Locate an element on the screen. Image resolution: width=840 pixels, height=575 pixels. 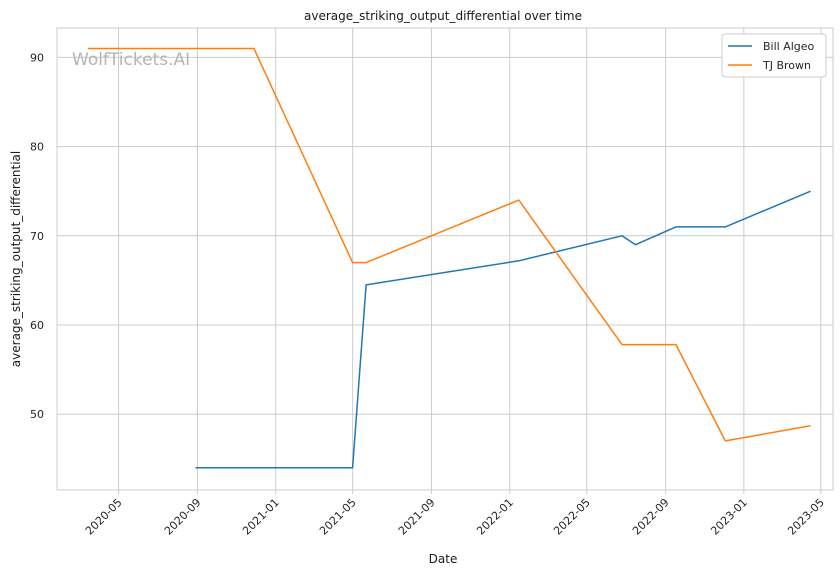
x-tick-label: 2021-09 is located at coordinates (417, 517).